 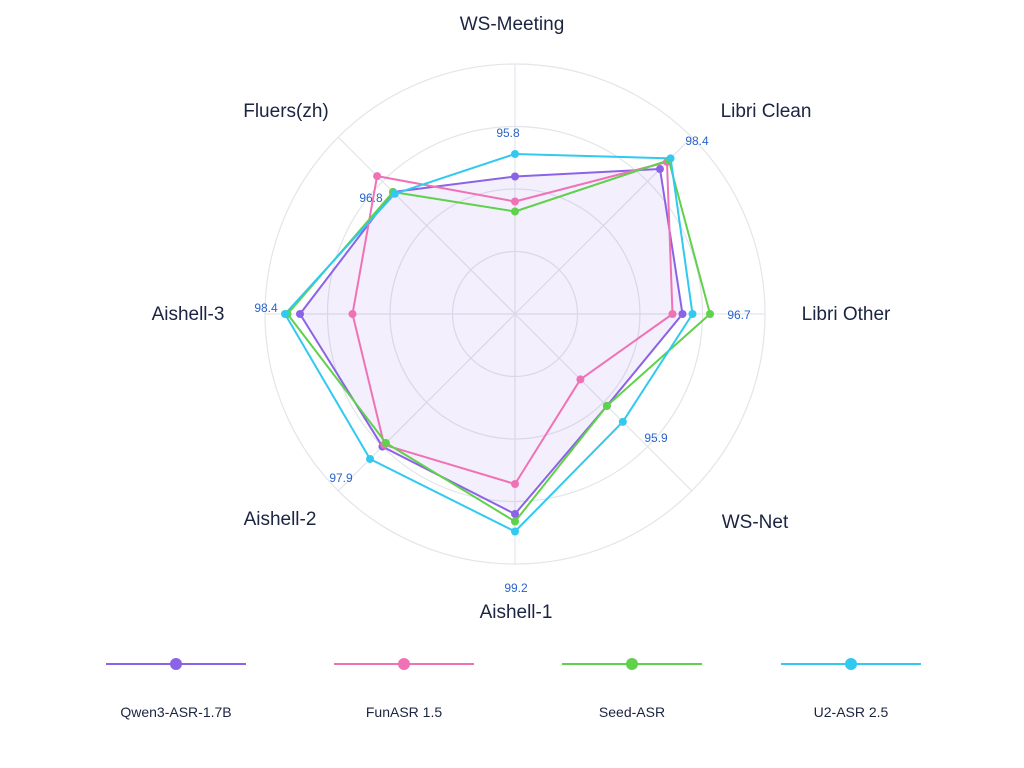 What do you see at coordinates (632, 712) in the screenshot?
I see `legend-label: Seed-ASR` at bounding box center [632, 712].